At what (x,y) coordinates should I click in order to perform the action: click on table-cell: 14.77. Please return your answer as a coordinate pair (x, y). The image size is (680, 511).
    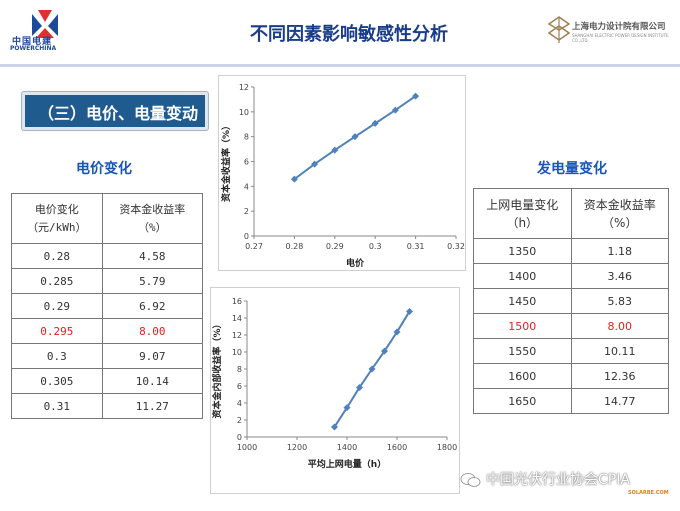
    Looking at the image, I should click on (619, 401).